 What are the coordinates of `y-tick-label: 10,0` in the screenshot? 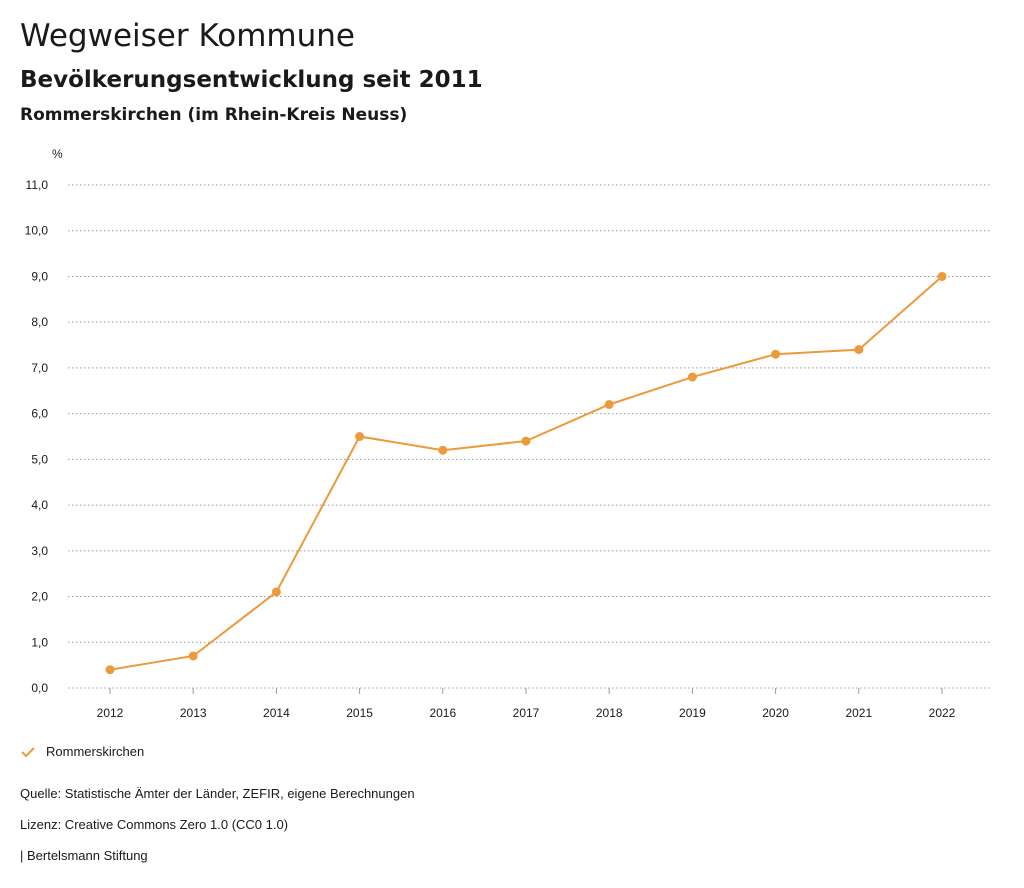 It's located at (37, 231).